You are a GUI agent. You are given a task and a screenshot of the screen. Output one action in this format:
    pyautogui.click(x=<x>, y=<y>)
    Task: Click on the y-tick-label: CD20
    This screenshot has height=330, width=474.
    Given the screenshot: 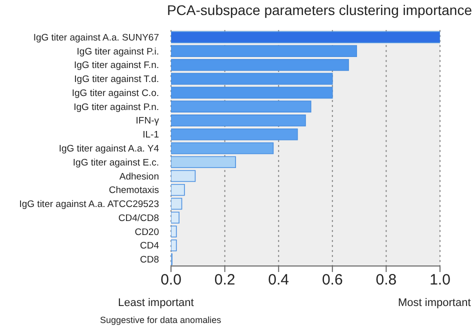 What is the action you would take?
    pyautogui.click(x=146, y=232)
    